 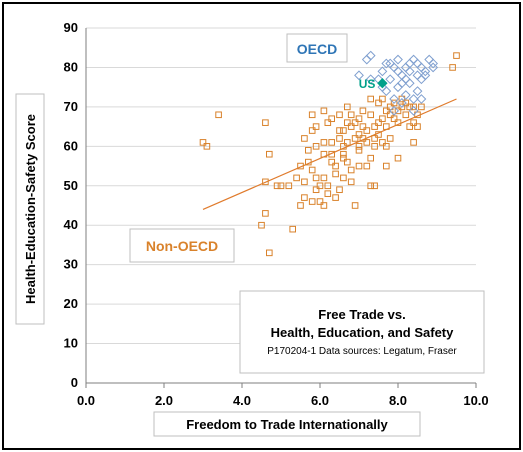 I want to click on title-box, so click(x=362, y=332).